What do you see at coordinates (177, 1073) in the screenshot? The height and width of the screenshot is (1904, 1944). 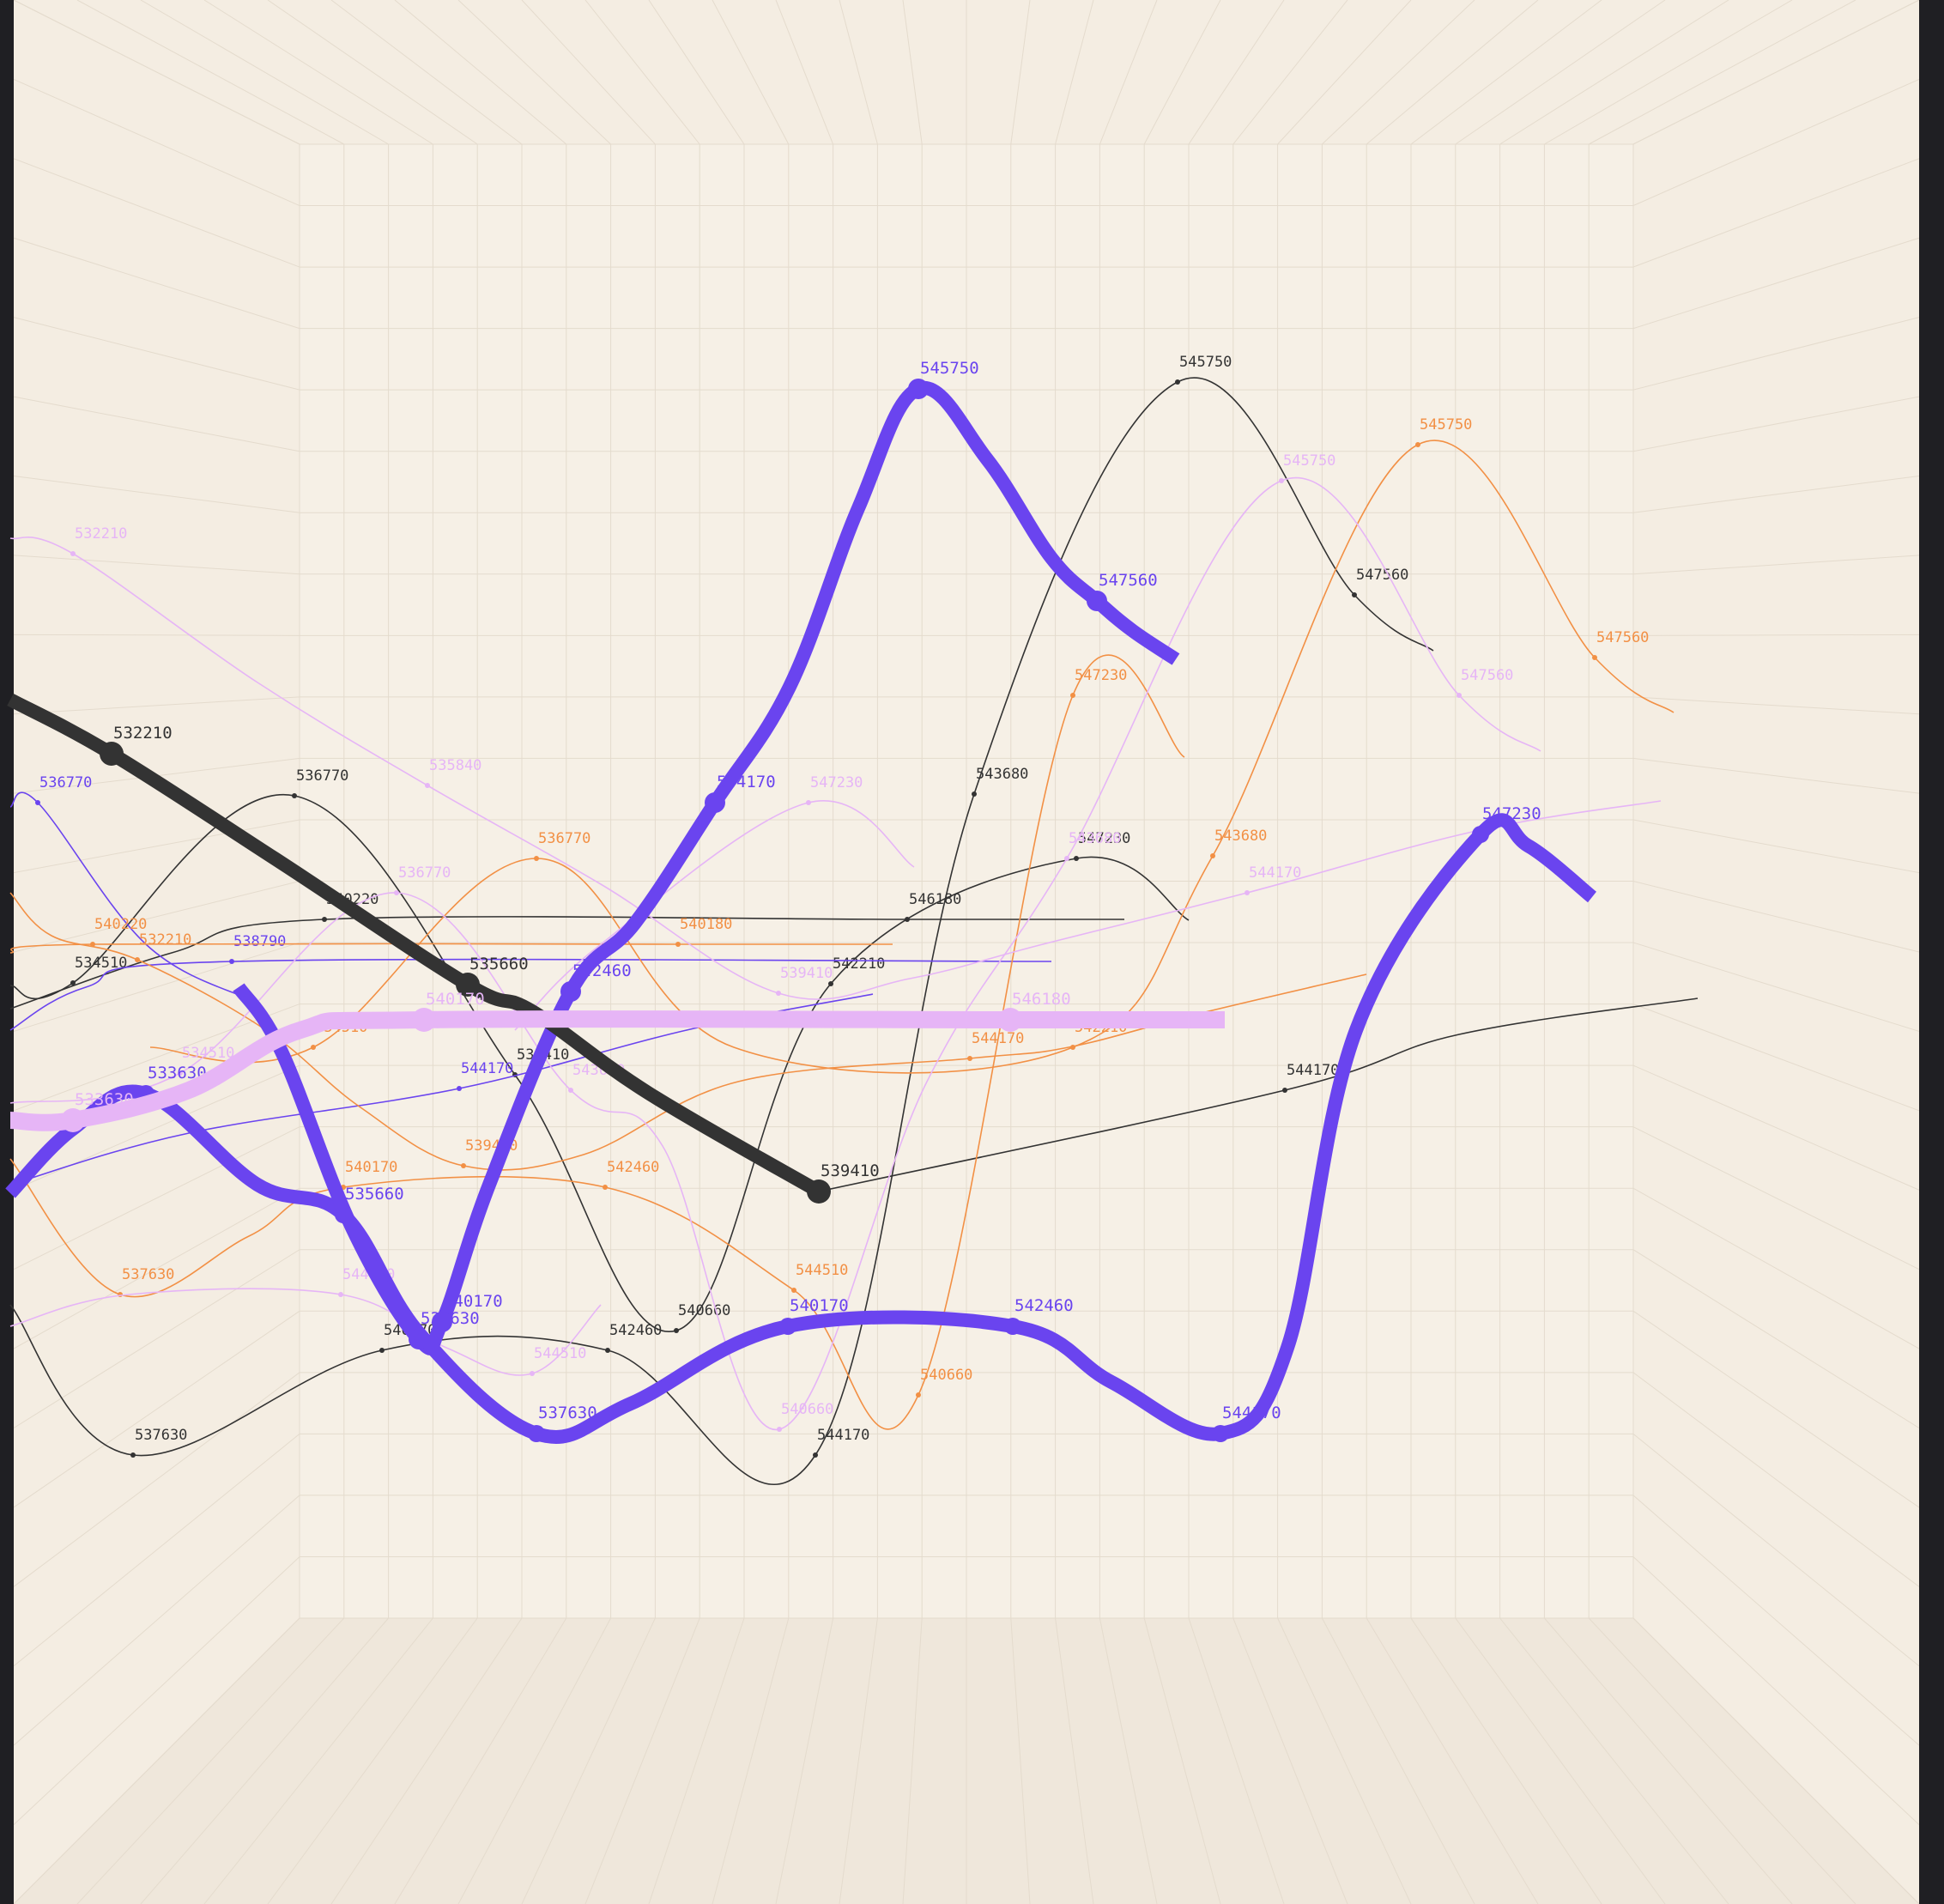 I see `data-label: 533630` at bounding box center [177, 1073].